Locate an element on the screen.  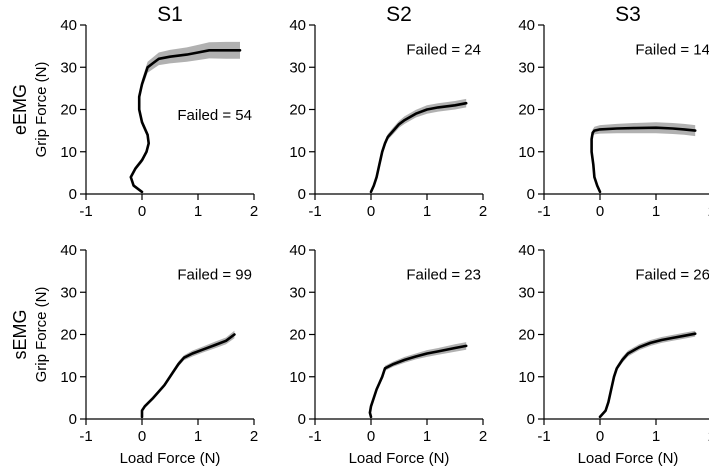
failed-count-label: Failed = 26 is located at coordinates (672, 275).